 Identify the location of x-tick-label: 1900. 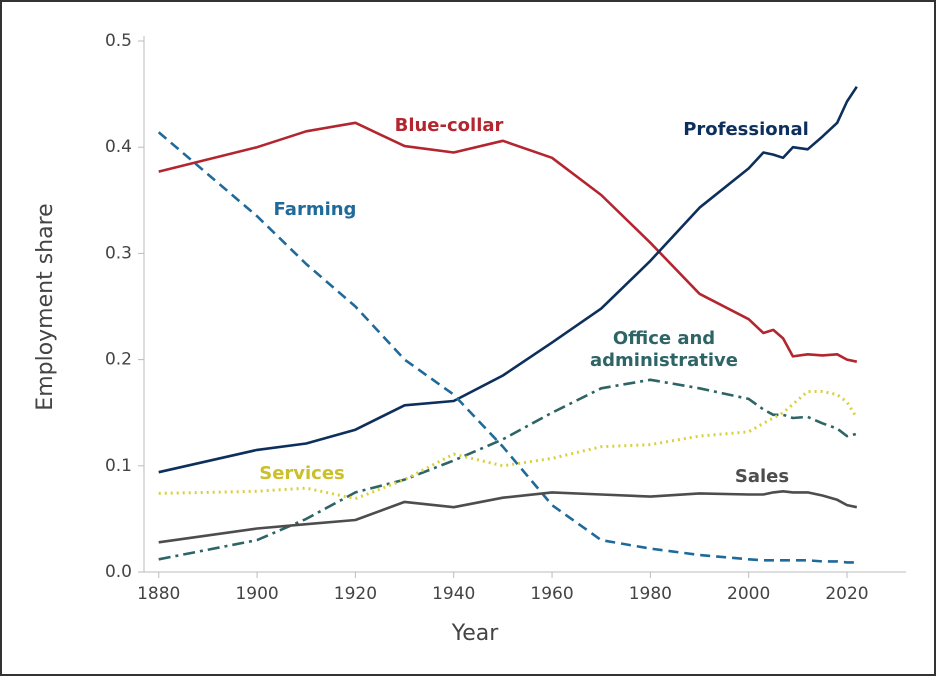
(256, 594).